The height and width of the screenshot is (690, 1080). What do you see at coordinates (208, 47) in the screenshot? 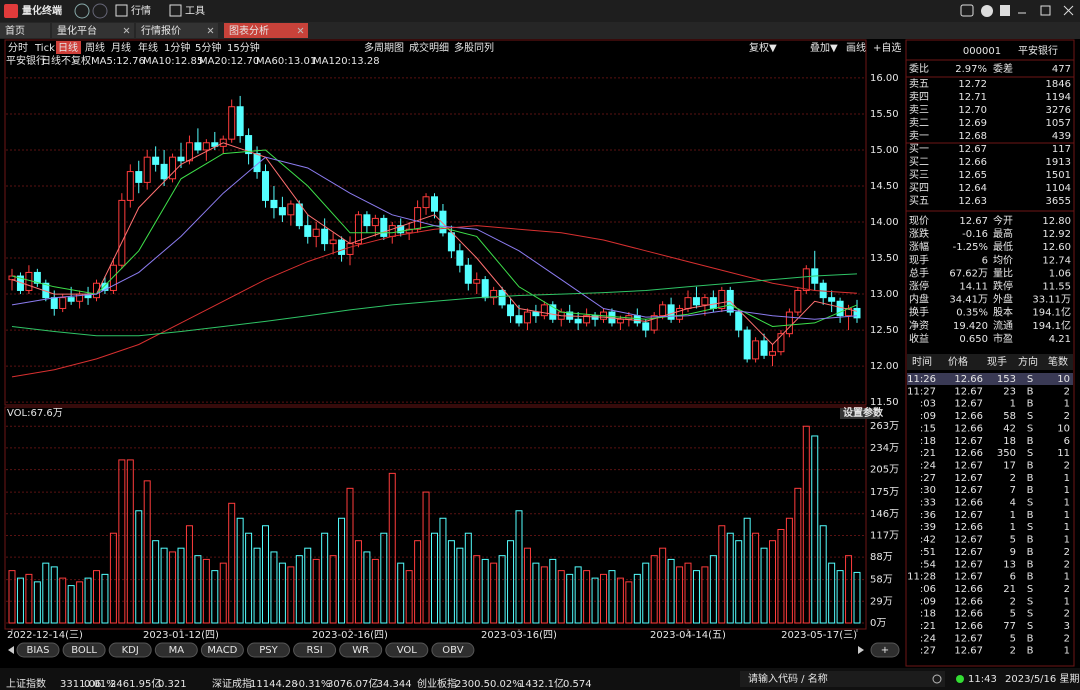
I see `period-button: 5分钟` at bounding box center [208, 47].